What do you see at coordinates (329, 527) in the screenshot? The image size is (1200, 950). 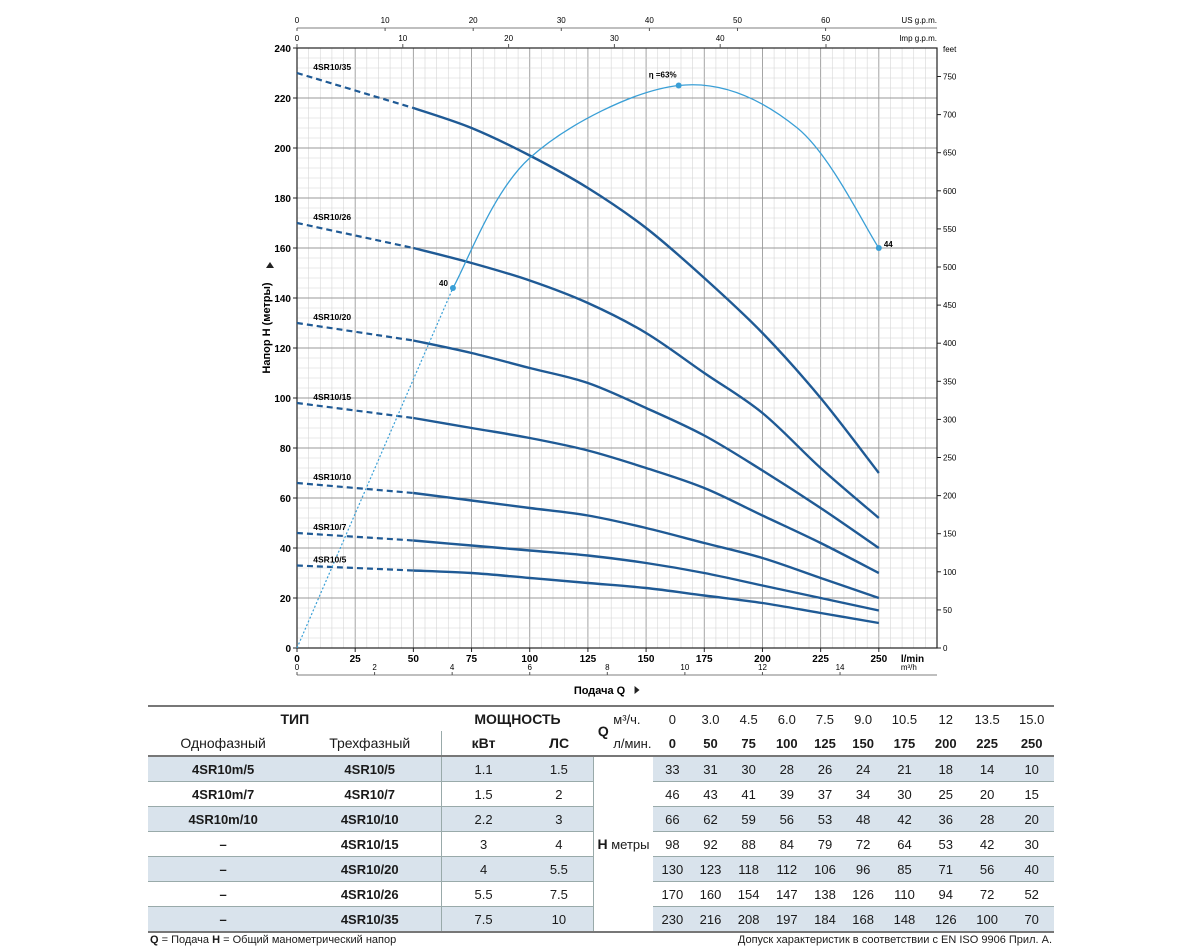 I see `series-label: 4SR10/7` at bounding box center [329, 527].